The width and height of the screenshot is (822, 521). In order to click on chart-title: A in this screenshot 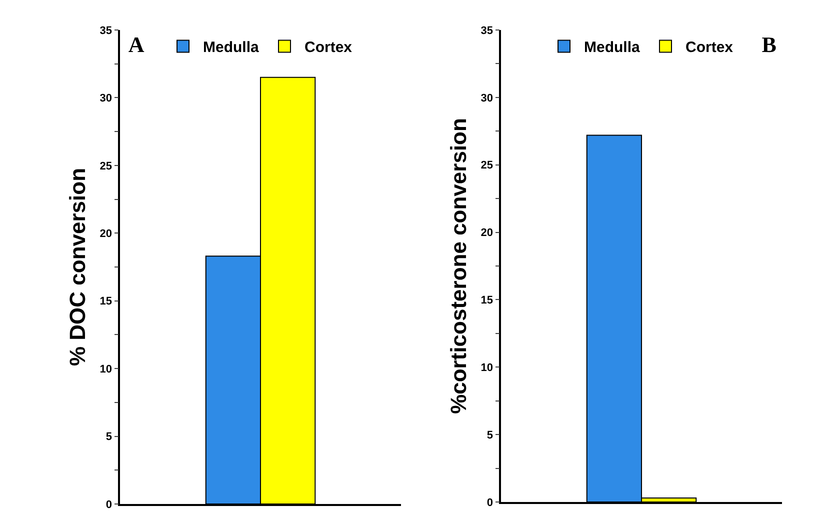, I will do `click(136, 44)`.